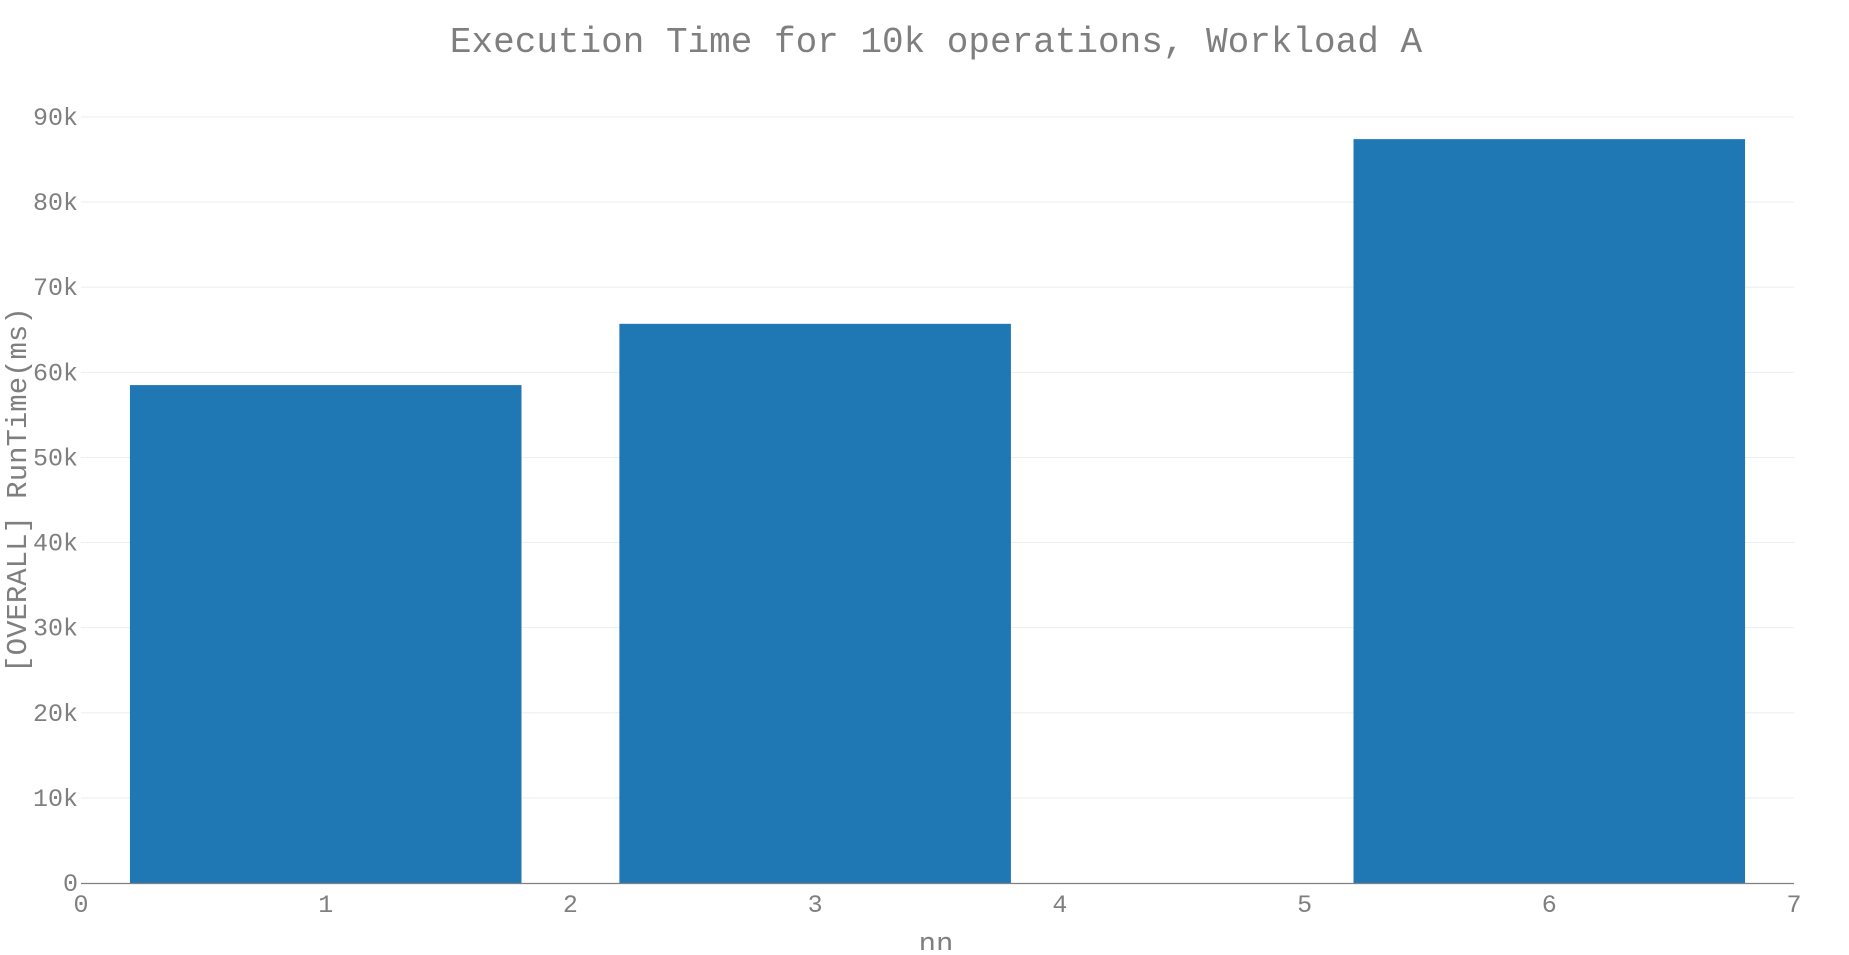  What do you see at coordinates (936, 939) in the screenshot?
I see `x-axis-title: nn` at bounding box center [936, 939].